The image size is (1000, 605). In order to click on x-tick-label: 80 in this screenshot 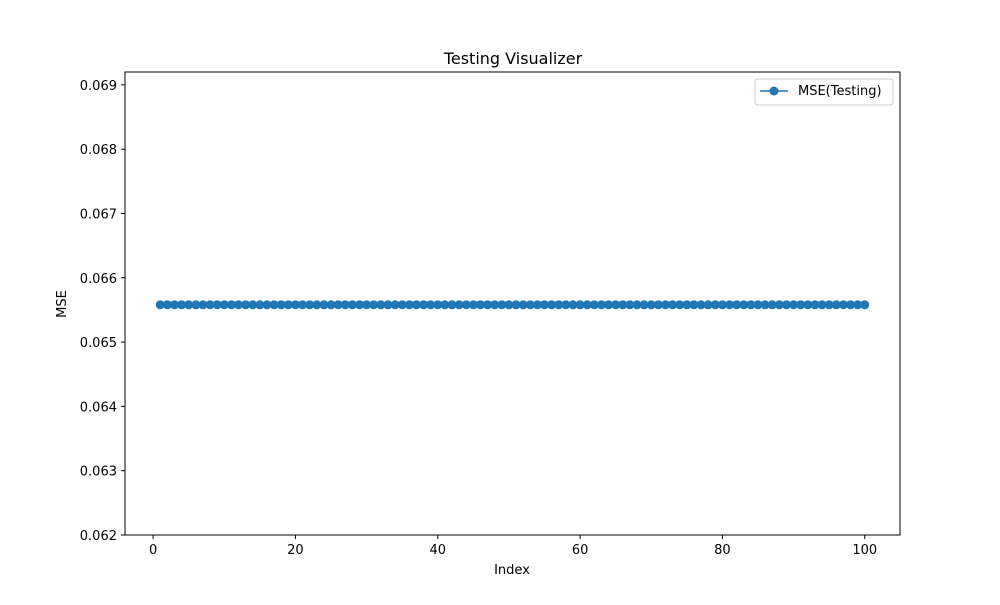, I will do `click(722, 550)`.